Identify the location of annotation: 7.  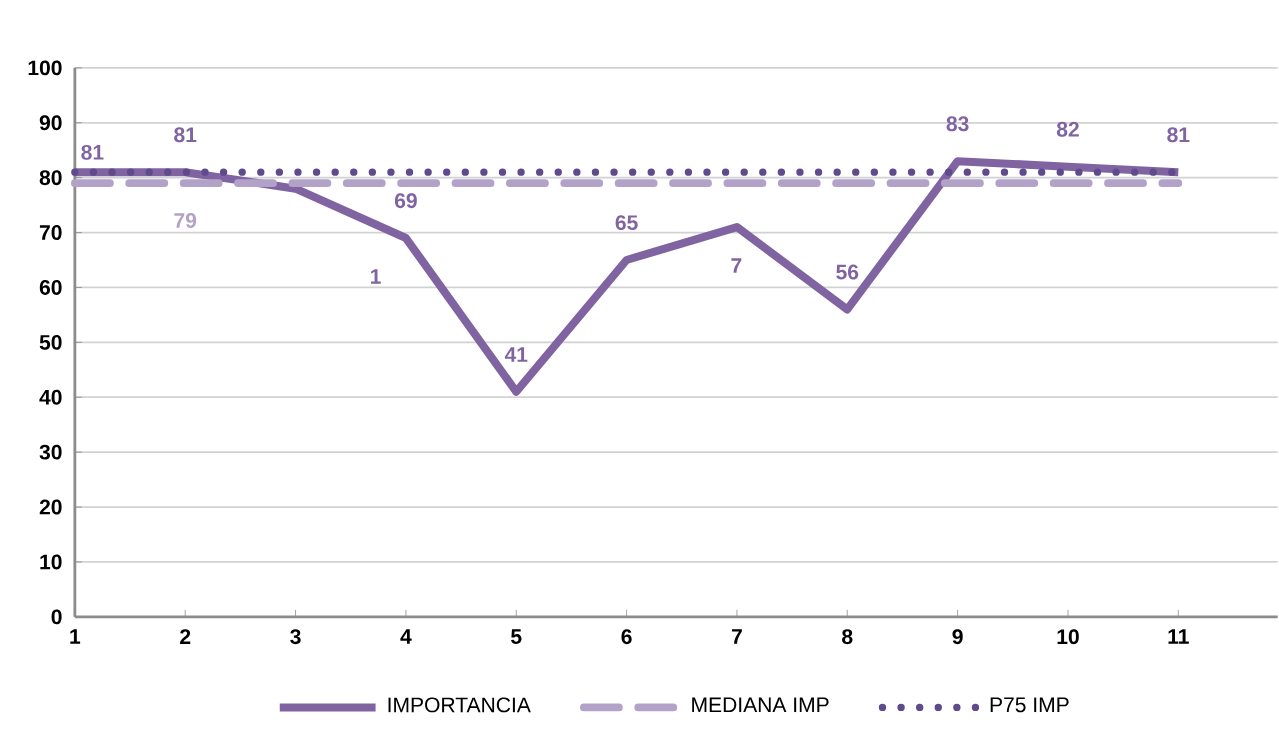
(736, 265).